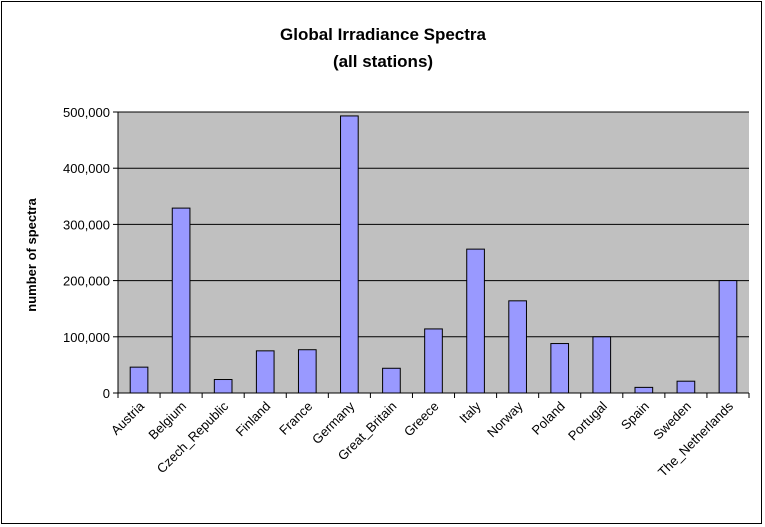 This screenshot has width=765, height=527. I want to click on bar-austria, so click(139, 380).